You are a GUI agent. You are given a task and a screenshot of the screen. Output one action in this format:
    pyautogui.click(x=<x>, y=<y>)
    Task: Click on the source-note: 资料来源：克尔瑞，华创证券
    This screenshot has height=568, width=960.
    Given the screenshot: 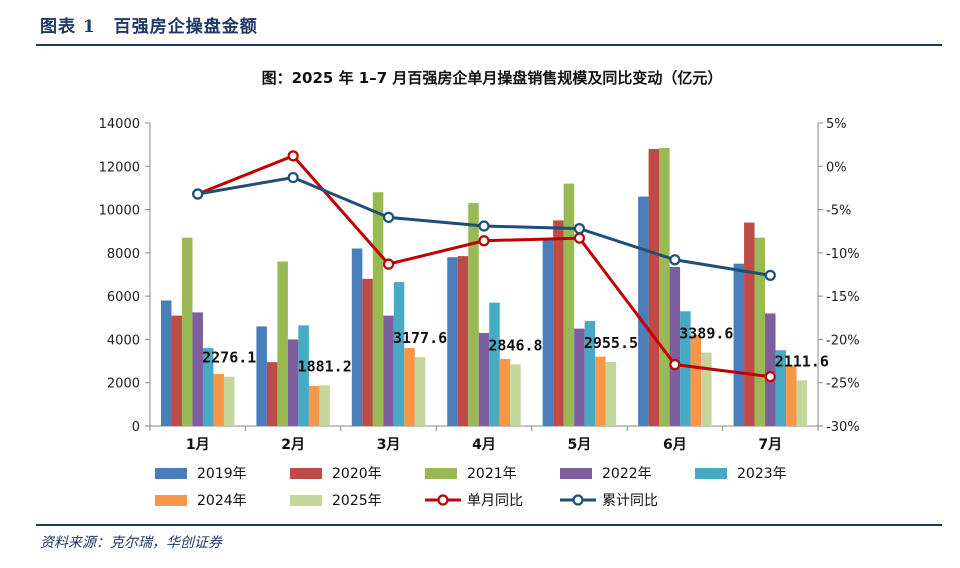 What is the action you would take?
    pyautogui.click(x=131, y=543)
    